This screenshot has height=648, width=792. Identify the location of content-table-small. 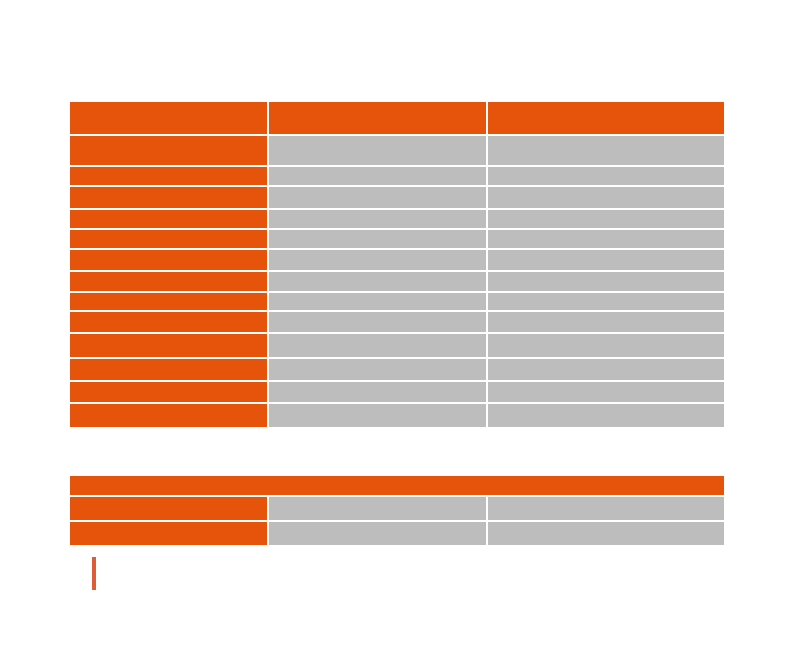
(397, 510).